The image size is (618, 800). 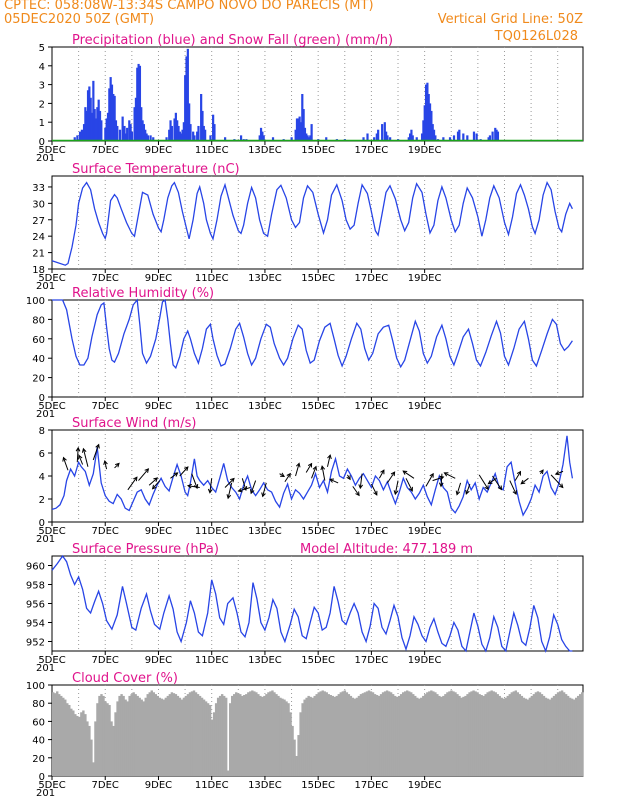 I want to click on y-tick-label: 0, so click(x=42, y=523).